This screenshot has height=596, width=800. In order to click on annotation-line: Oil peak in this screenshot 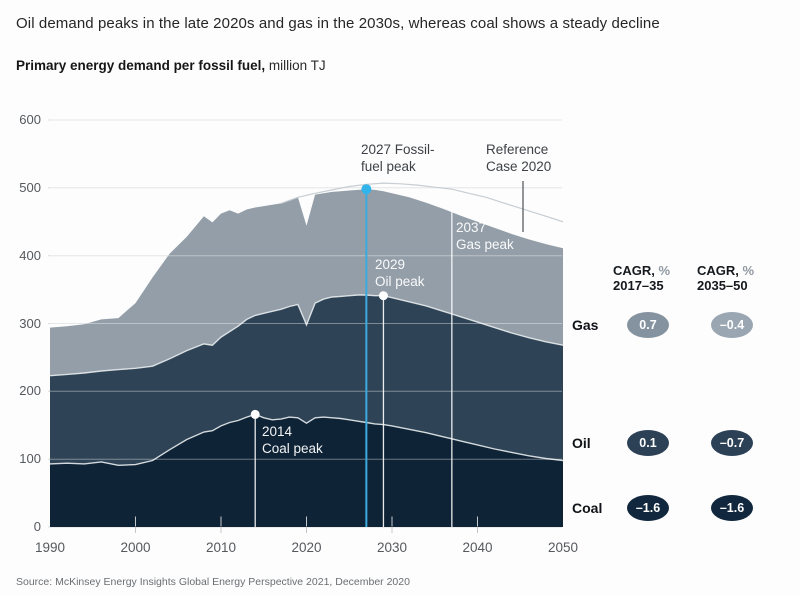, I will do `click(400, 281)`.